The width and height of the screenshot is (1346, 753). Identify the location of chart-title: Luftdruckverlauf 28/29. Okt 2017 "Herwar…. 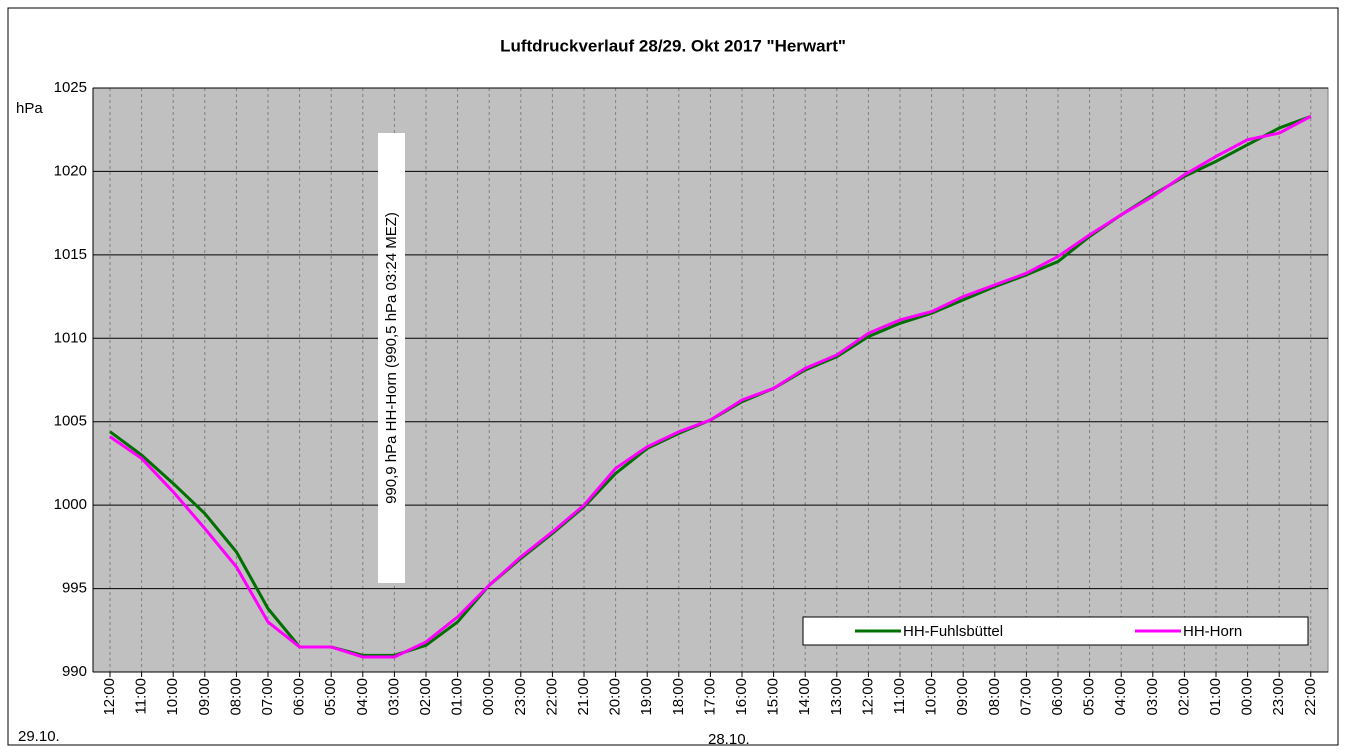
(673, 45).